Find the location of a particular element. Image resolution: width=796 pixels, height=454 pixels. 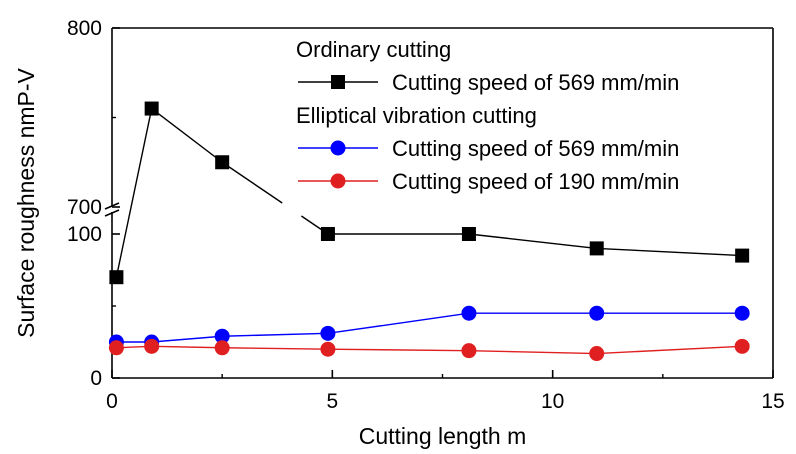

y-tick-label: 700 is located at coordinates (84, 207).